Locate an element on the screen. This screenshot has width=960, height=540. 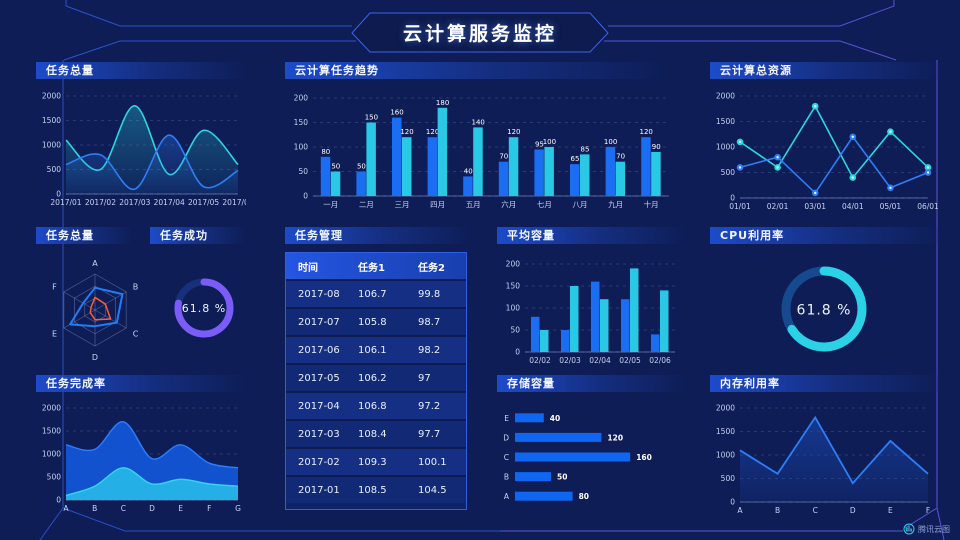
table-cell: 2017-01 is located at coordinates (319, 490).